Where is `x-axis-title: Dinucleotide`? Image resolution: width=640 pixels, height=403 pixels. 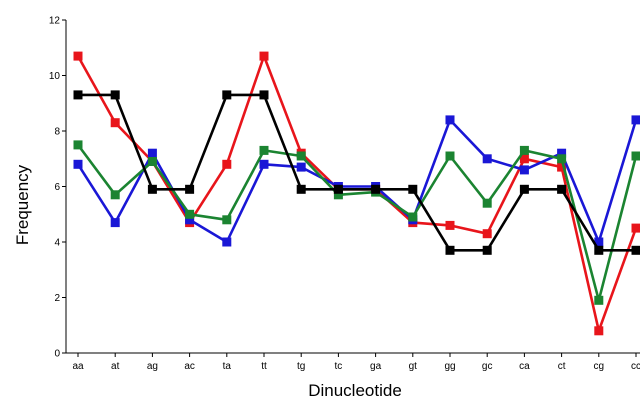 x-axis-title: Dinucleotide is located at coordinates (355, 390).